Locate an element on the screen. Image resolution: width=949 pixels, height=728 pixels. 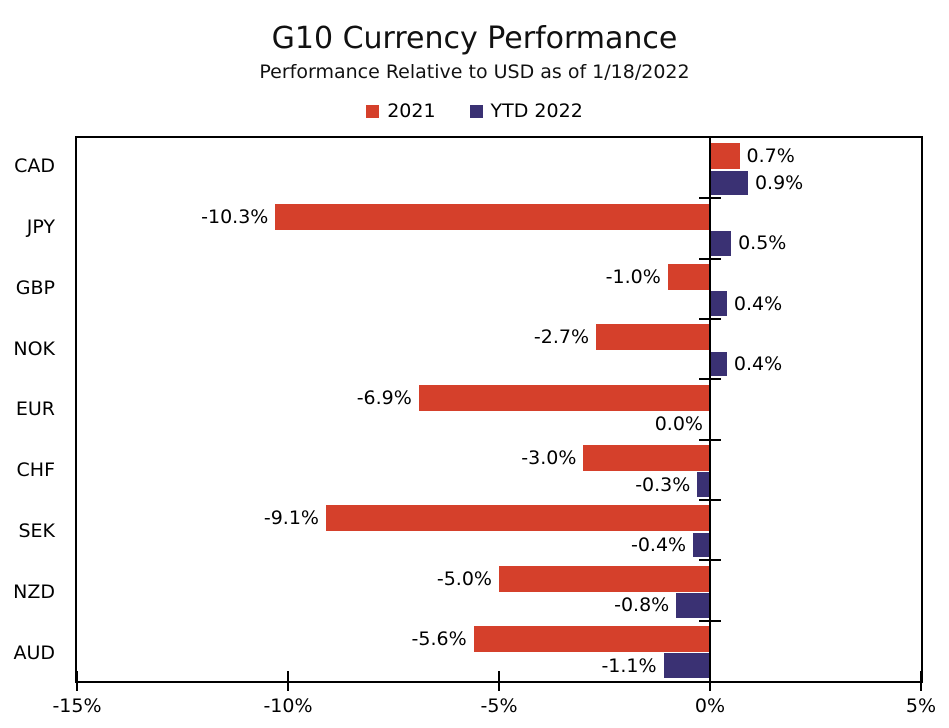
bar-ytd-2022-nzd is located at coordinates (693, 605).